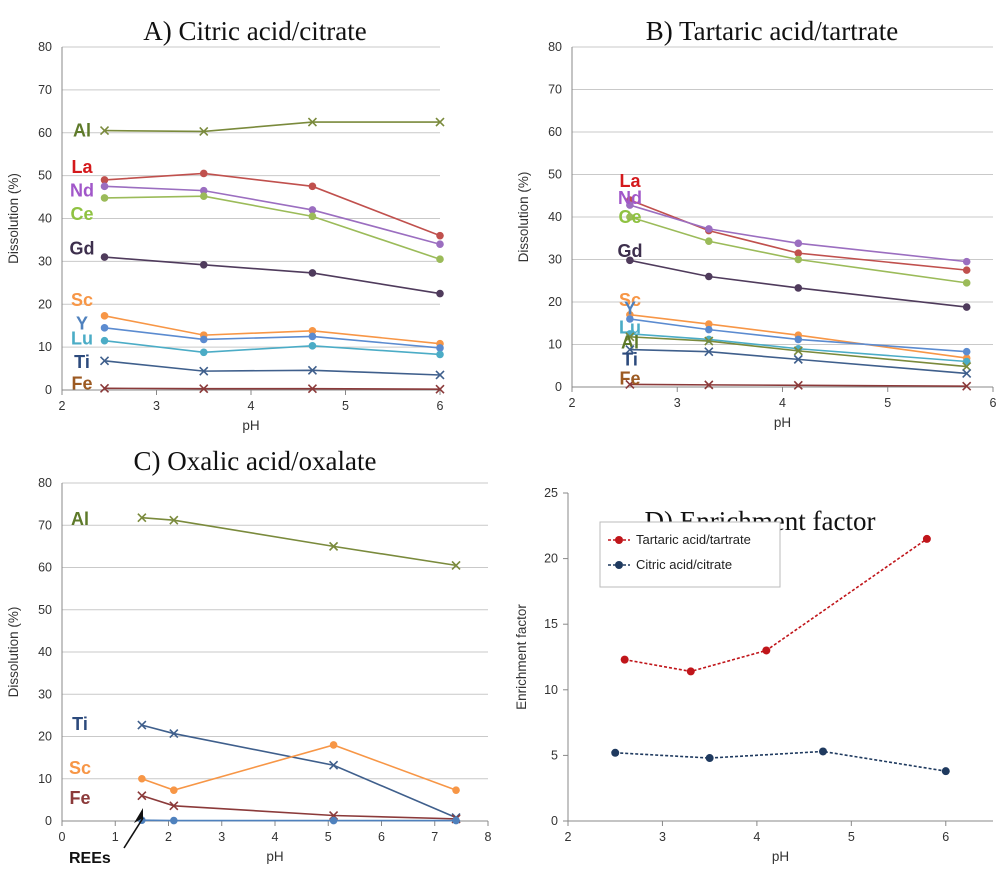  What do you see at coordinates (275, 837) in the screenshot?
I see `x-tick-label: 4` at bounding box center [275, 837].